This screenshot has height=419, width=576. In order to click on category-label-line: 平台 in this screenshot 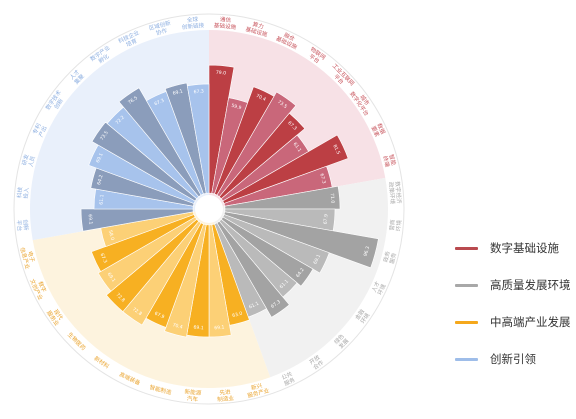, I will do `click(19, 226)`.